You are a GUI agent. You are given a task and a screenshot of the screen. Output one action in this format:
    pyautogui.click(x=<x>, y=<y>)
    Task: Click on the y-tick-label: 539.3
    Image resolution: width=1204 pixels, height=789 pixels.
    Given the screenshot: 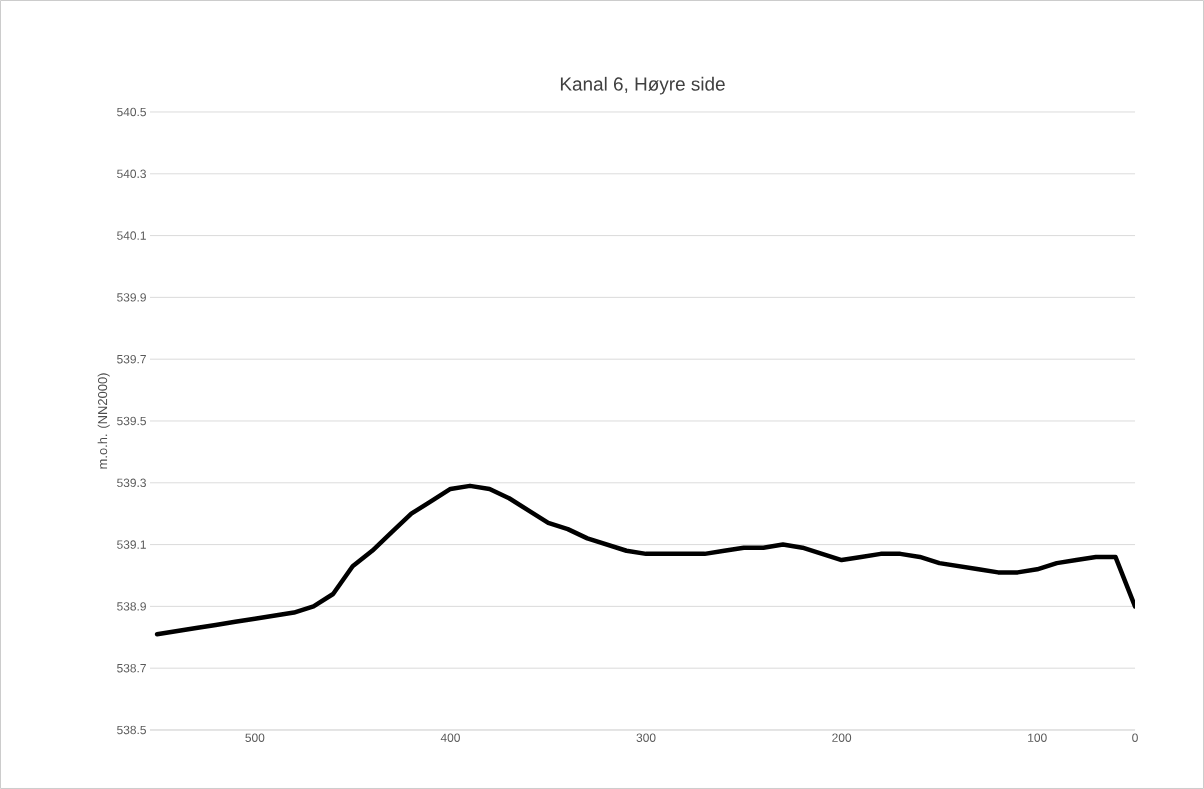 What is the action you would take?
    pyautogui.click(x=131, y=483)
    